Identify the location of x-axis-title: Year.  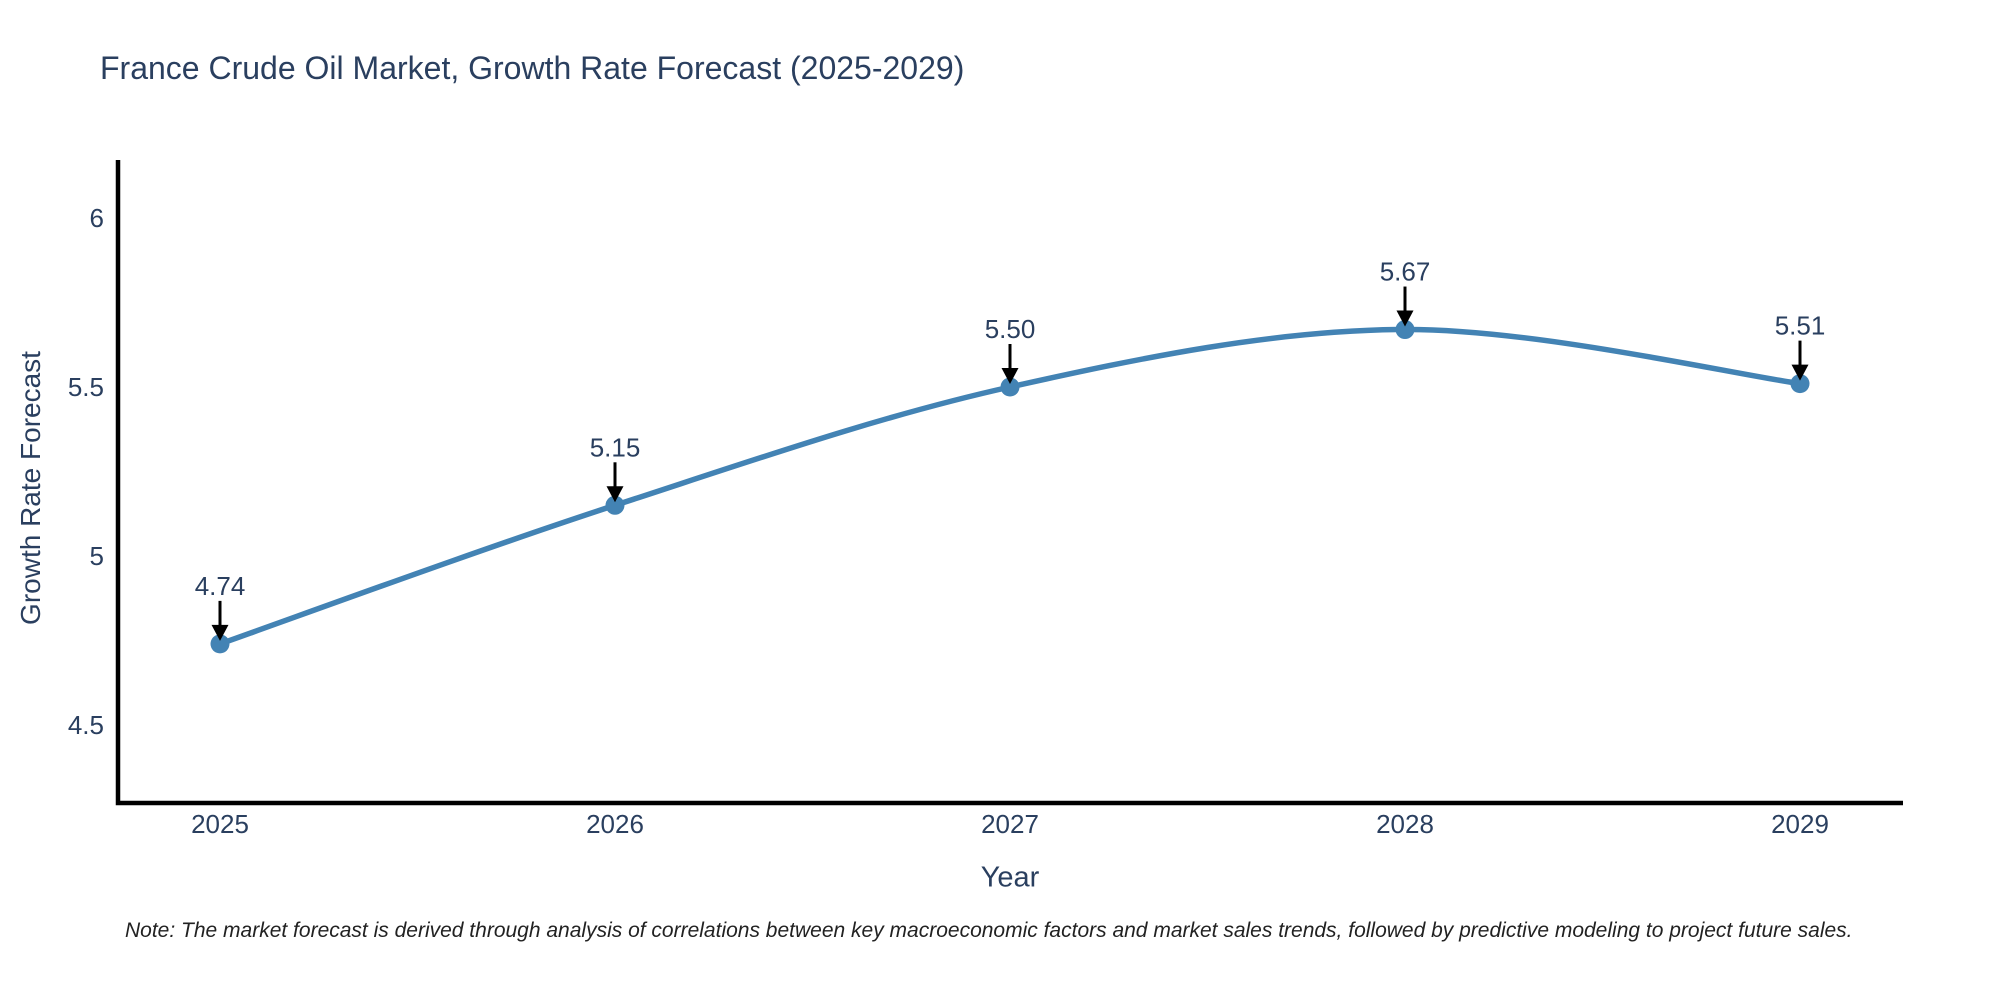
(1010, 877).